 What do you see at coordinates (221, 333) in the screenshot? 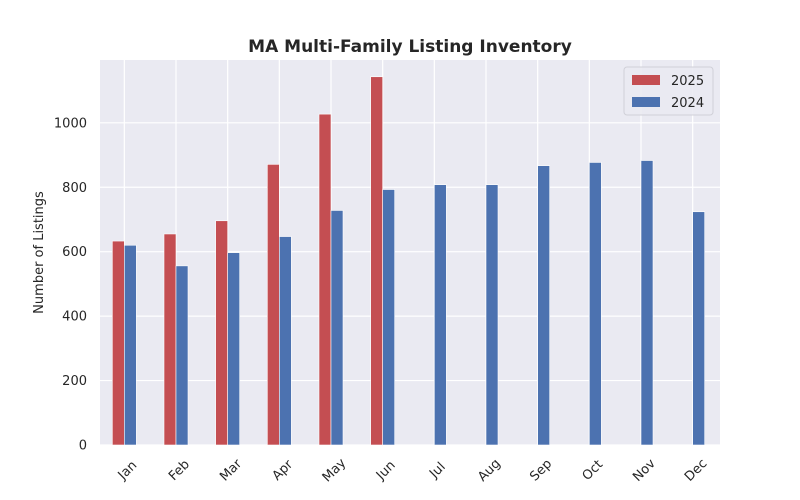
I see `bar-2025-Mar` at bounding box center [221, 333].